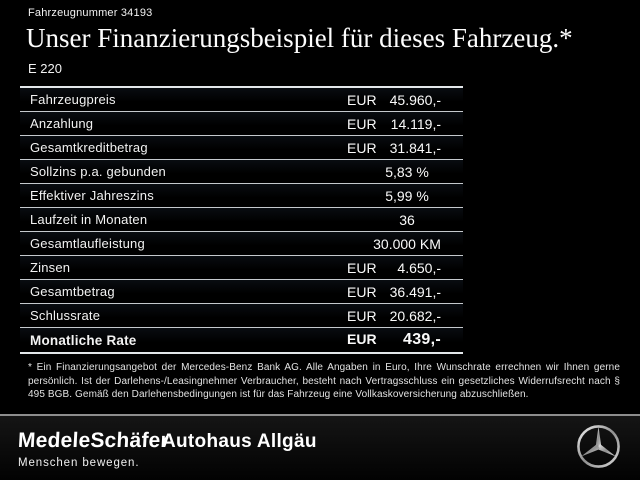 Image resolution: width=640 pixels, height=480 pixels. I want to click on row-amount: 30.000 KM, so click(407, 243).